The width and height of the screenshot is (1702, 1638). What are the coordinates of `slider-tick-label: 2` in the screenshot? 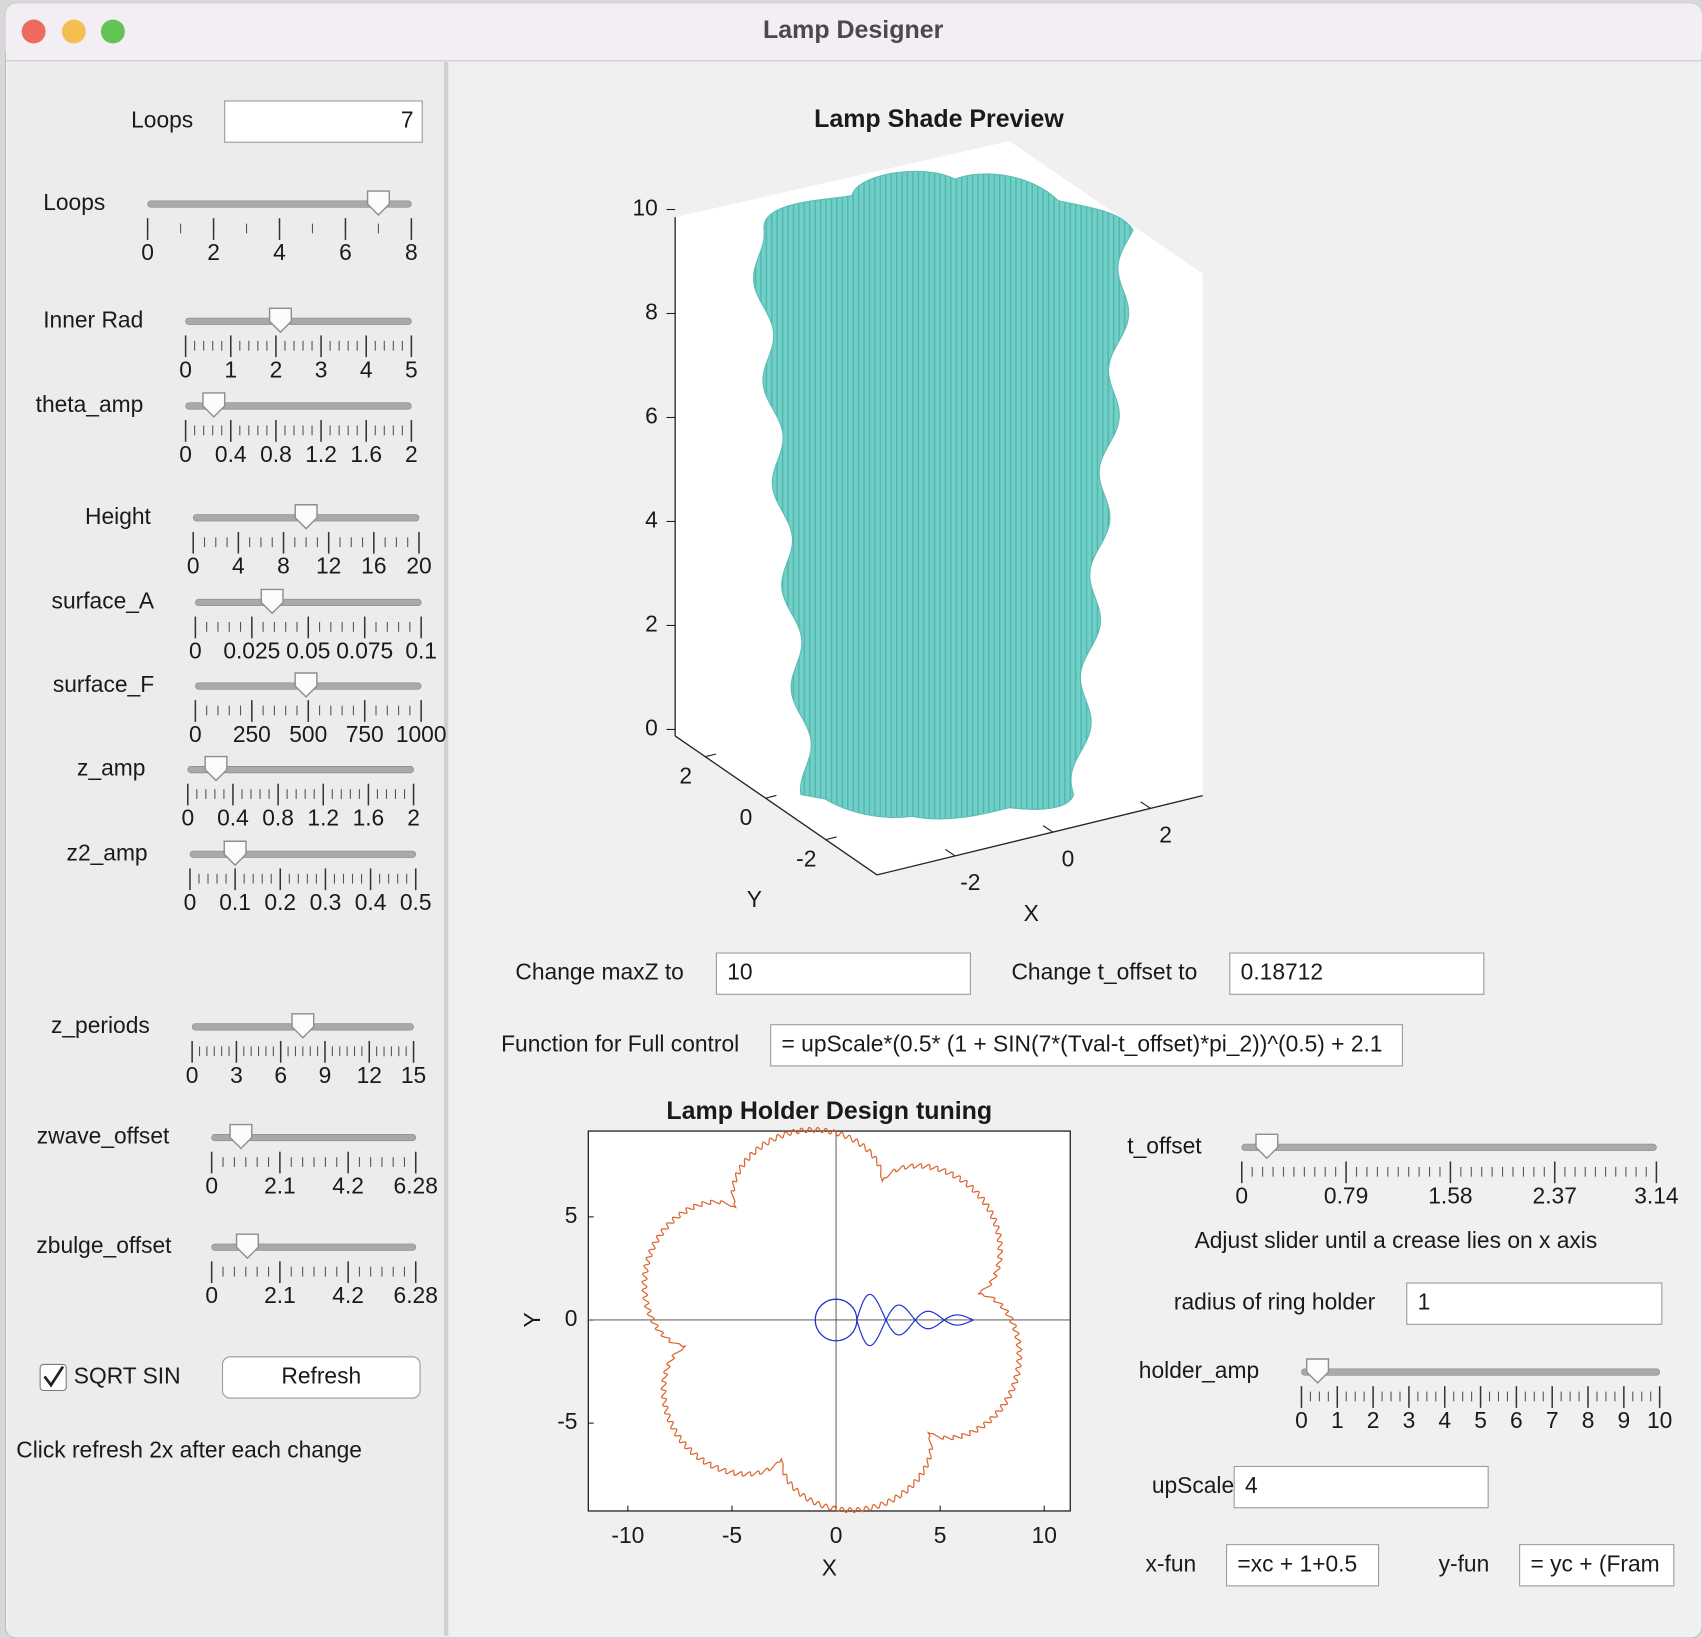 It's located at (276, 369).